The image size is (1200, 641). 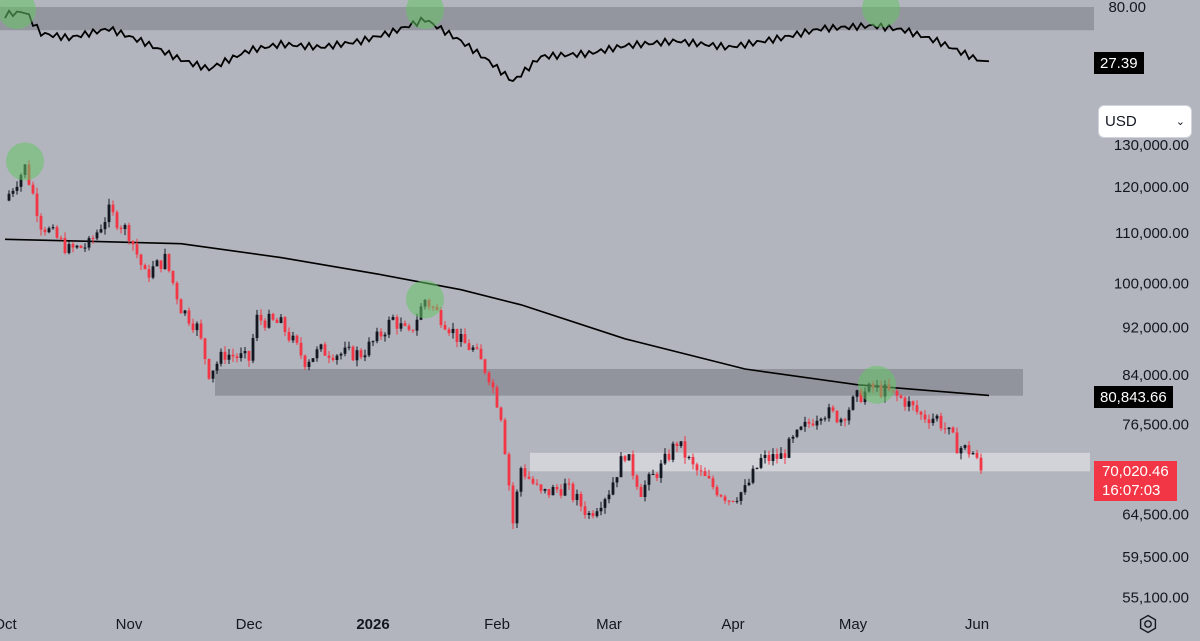 What do you see at coordinates (1145, 121) in the screenshot?
I see `currency-select: USD ⌄` at bounding box center [1145, 121].